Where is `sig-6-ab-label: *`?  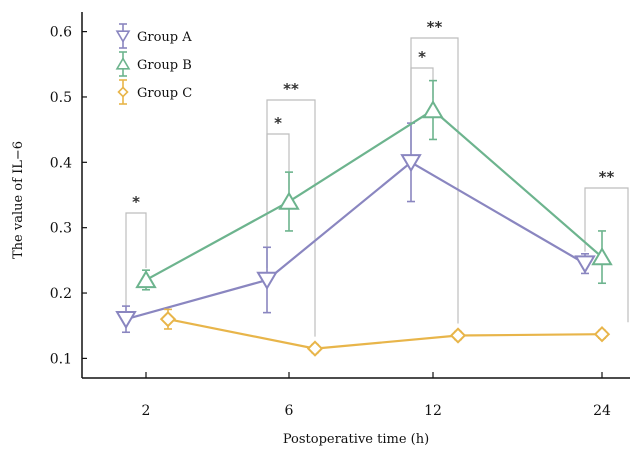 sig-6-ab-label: * is located at coordinates (278, 123).